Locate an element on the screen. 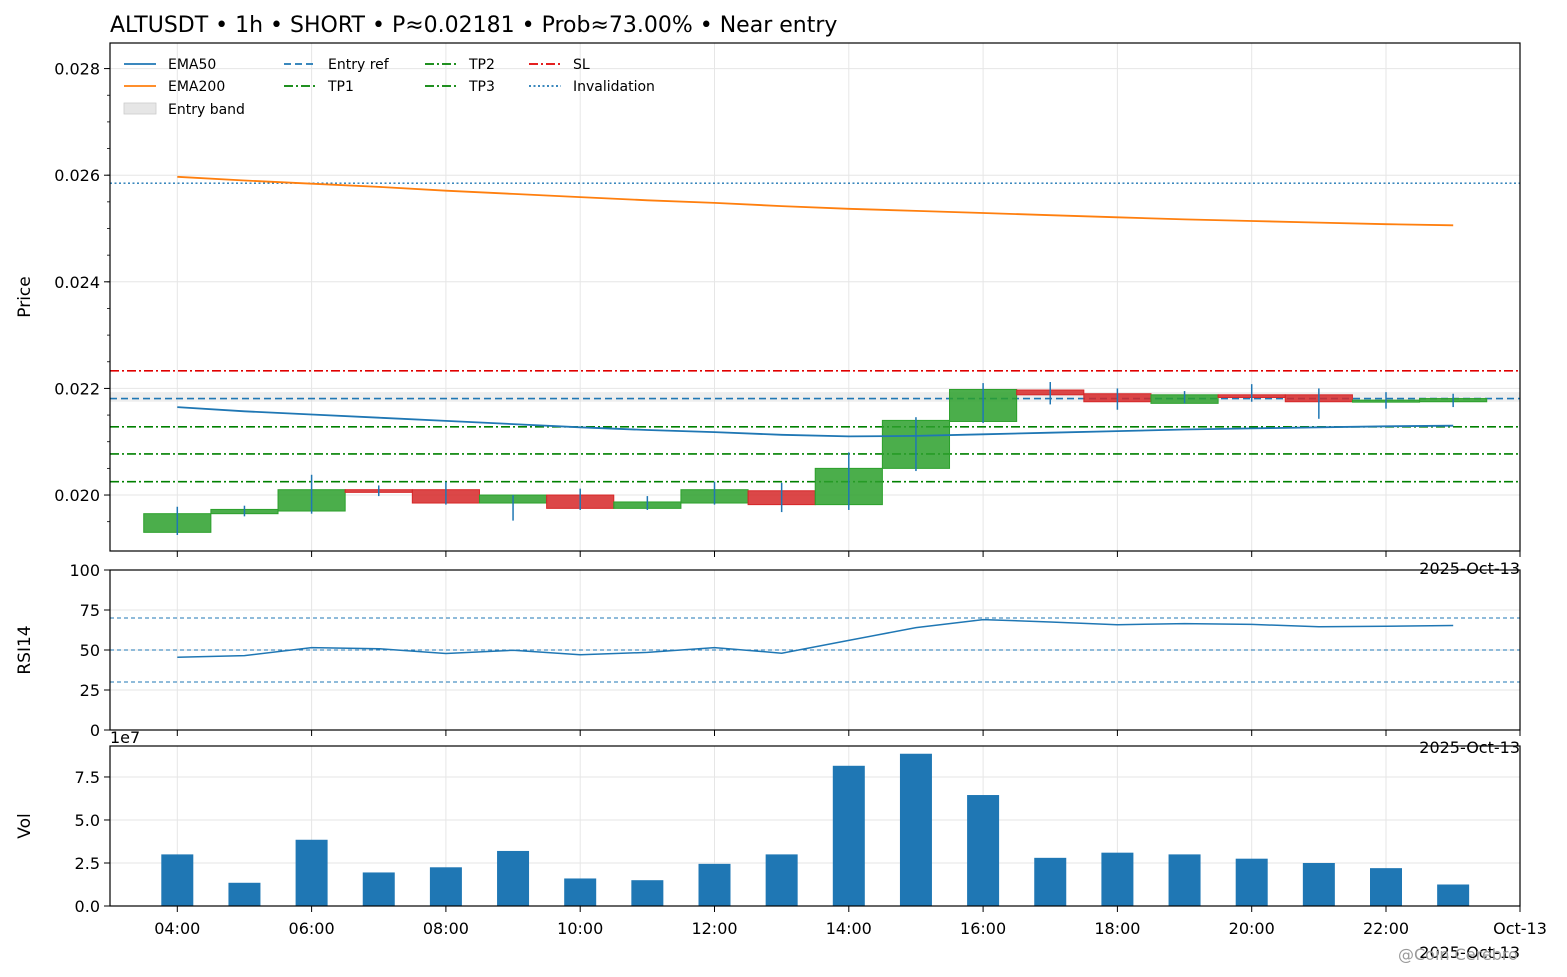 This screenshot has width=1567, height=977. vol-ytick-label: 0.0 is located at coordinates (87, 906).